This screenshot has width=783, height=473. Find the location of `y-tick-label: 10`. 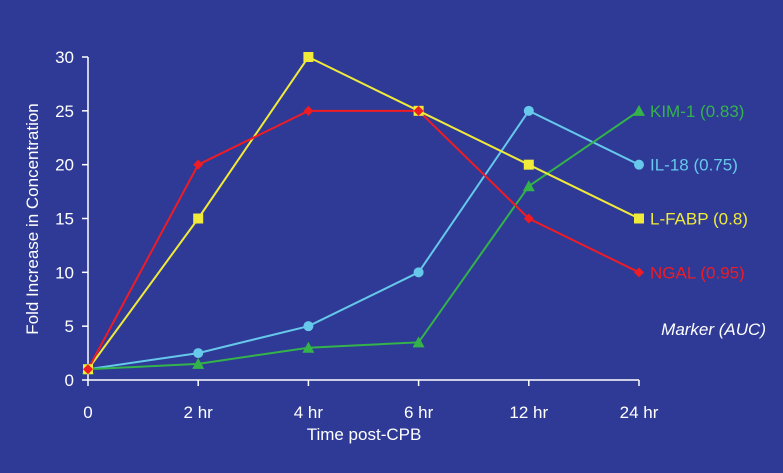

y-tick-label: 10 is located at coordinates (64, 272).